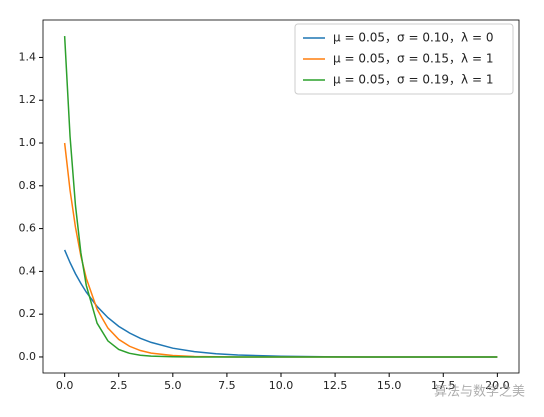 The height and width of the screenshot is (417, 544). I want to click on x-tick-label: 7.5, so click(227, 385).